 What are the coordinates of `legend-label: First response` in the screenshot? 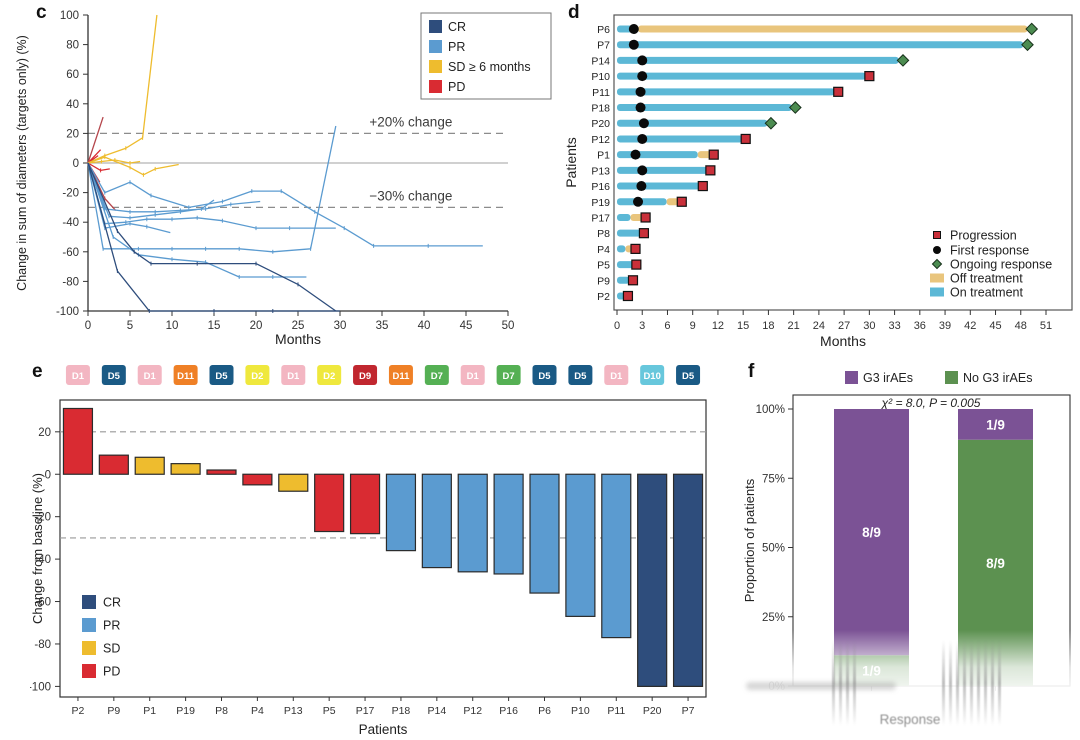 It's located at (989, 251).